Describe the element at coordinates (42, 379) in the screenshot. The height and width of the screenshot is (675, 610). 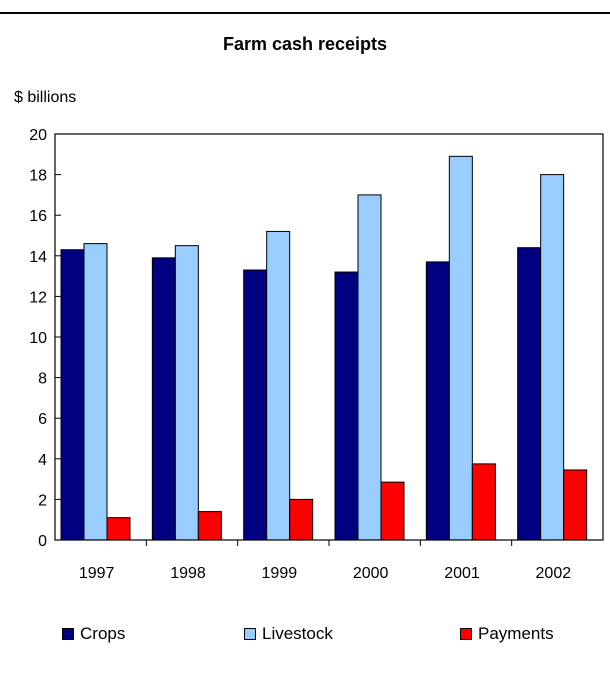
I see `y-tick-label: 8` at that location.